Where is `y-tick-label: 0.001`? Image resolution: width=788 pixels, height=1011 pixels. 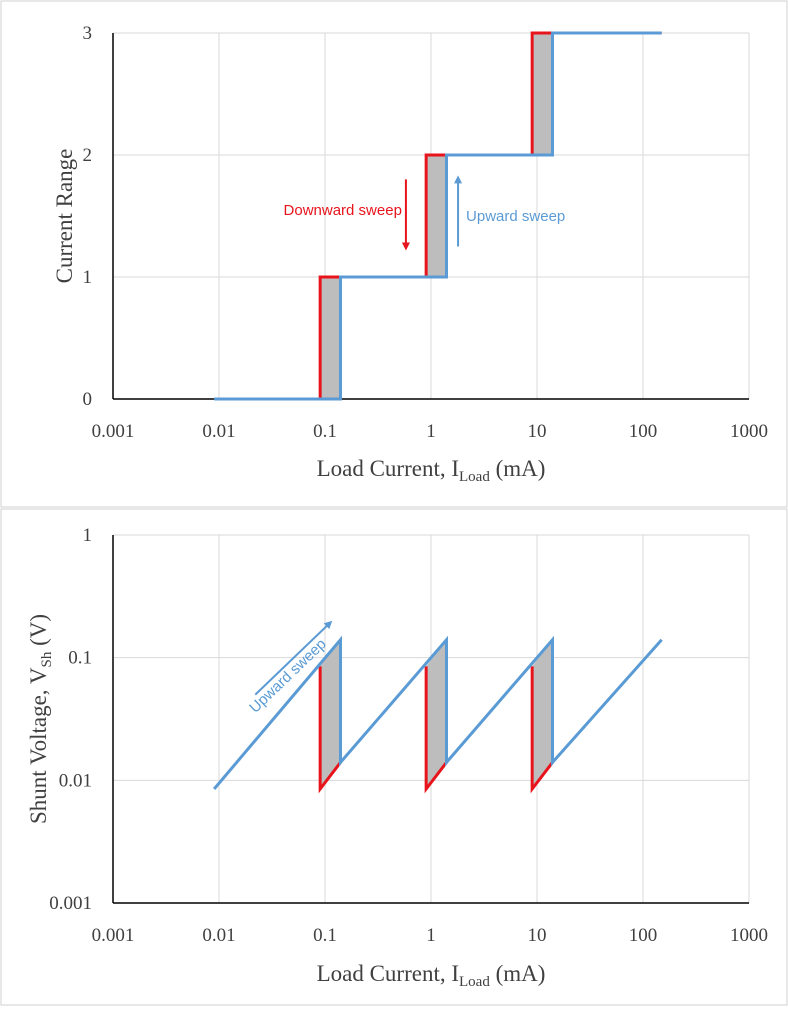
y-tick-label: 0.001 is located at coordinates (70, 903).